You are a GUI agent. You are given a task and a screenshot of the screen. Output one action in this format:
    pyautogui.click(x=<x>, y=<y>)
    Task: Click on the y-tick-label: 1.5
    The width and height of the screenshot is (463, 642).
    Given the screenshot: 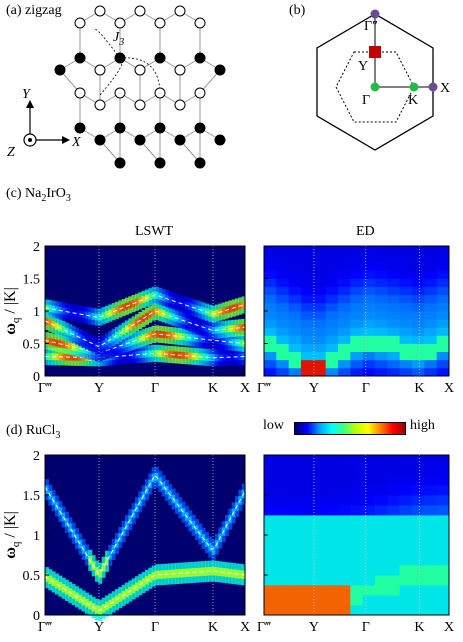 What is the action you would take?
    pyautogui.click(x=32, y=280)
    